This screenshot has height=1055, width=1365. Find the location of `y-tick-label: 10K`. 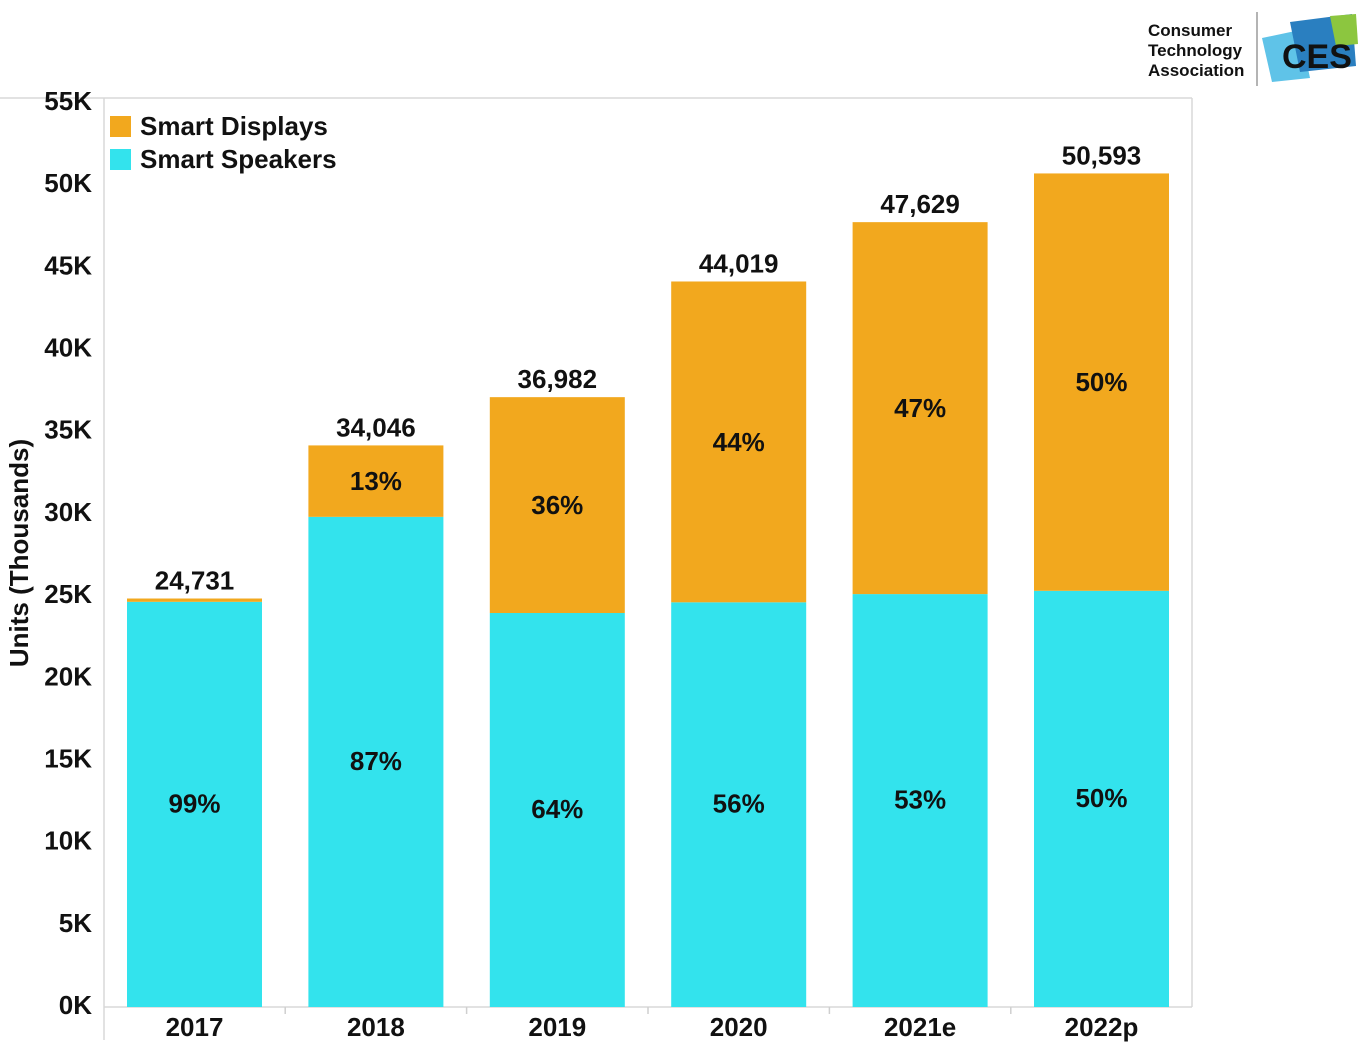

y-tick-label: 10K is located at coordinates (68, 841).